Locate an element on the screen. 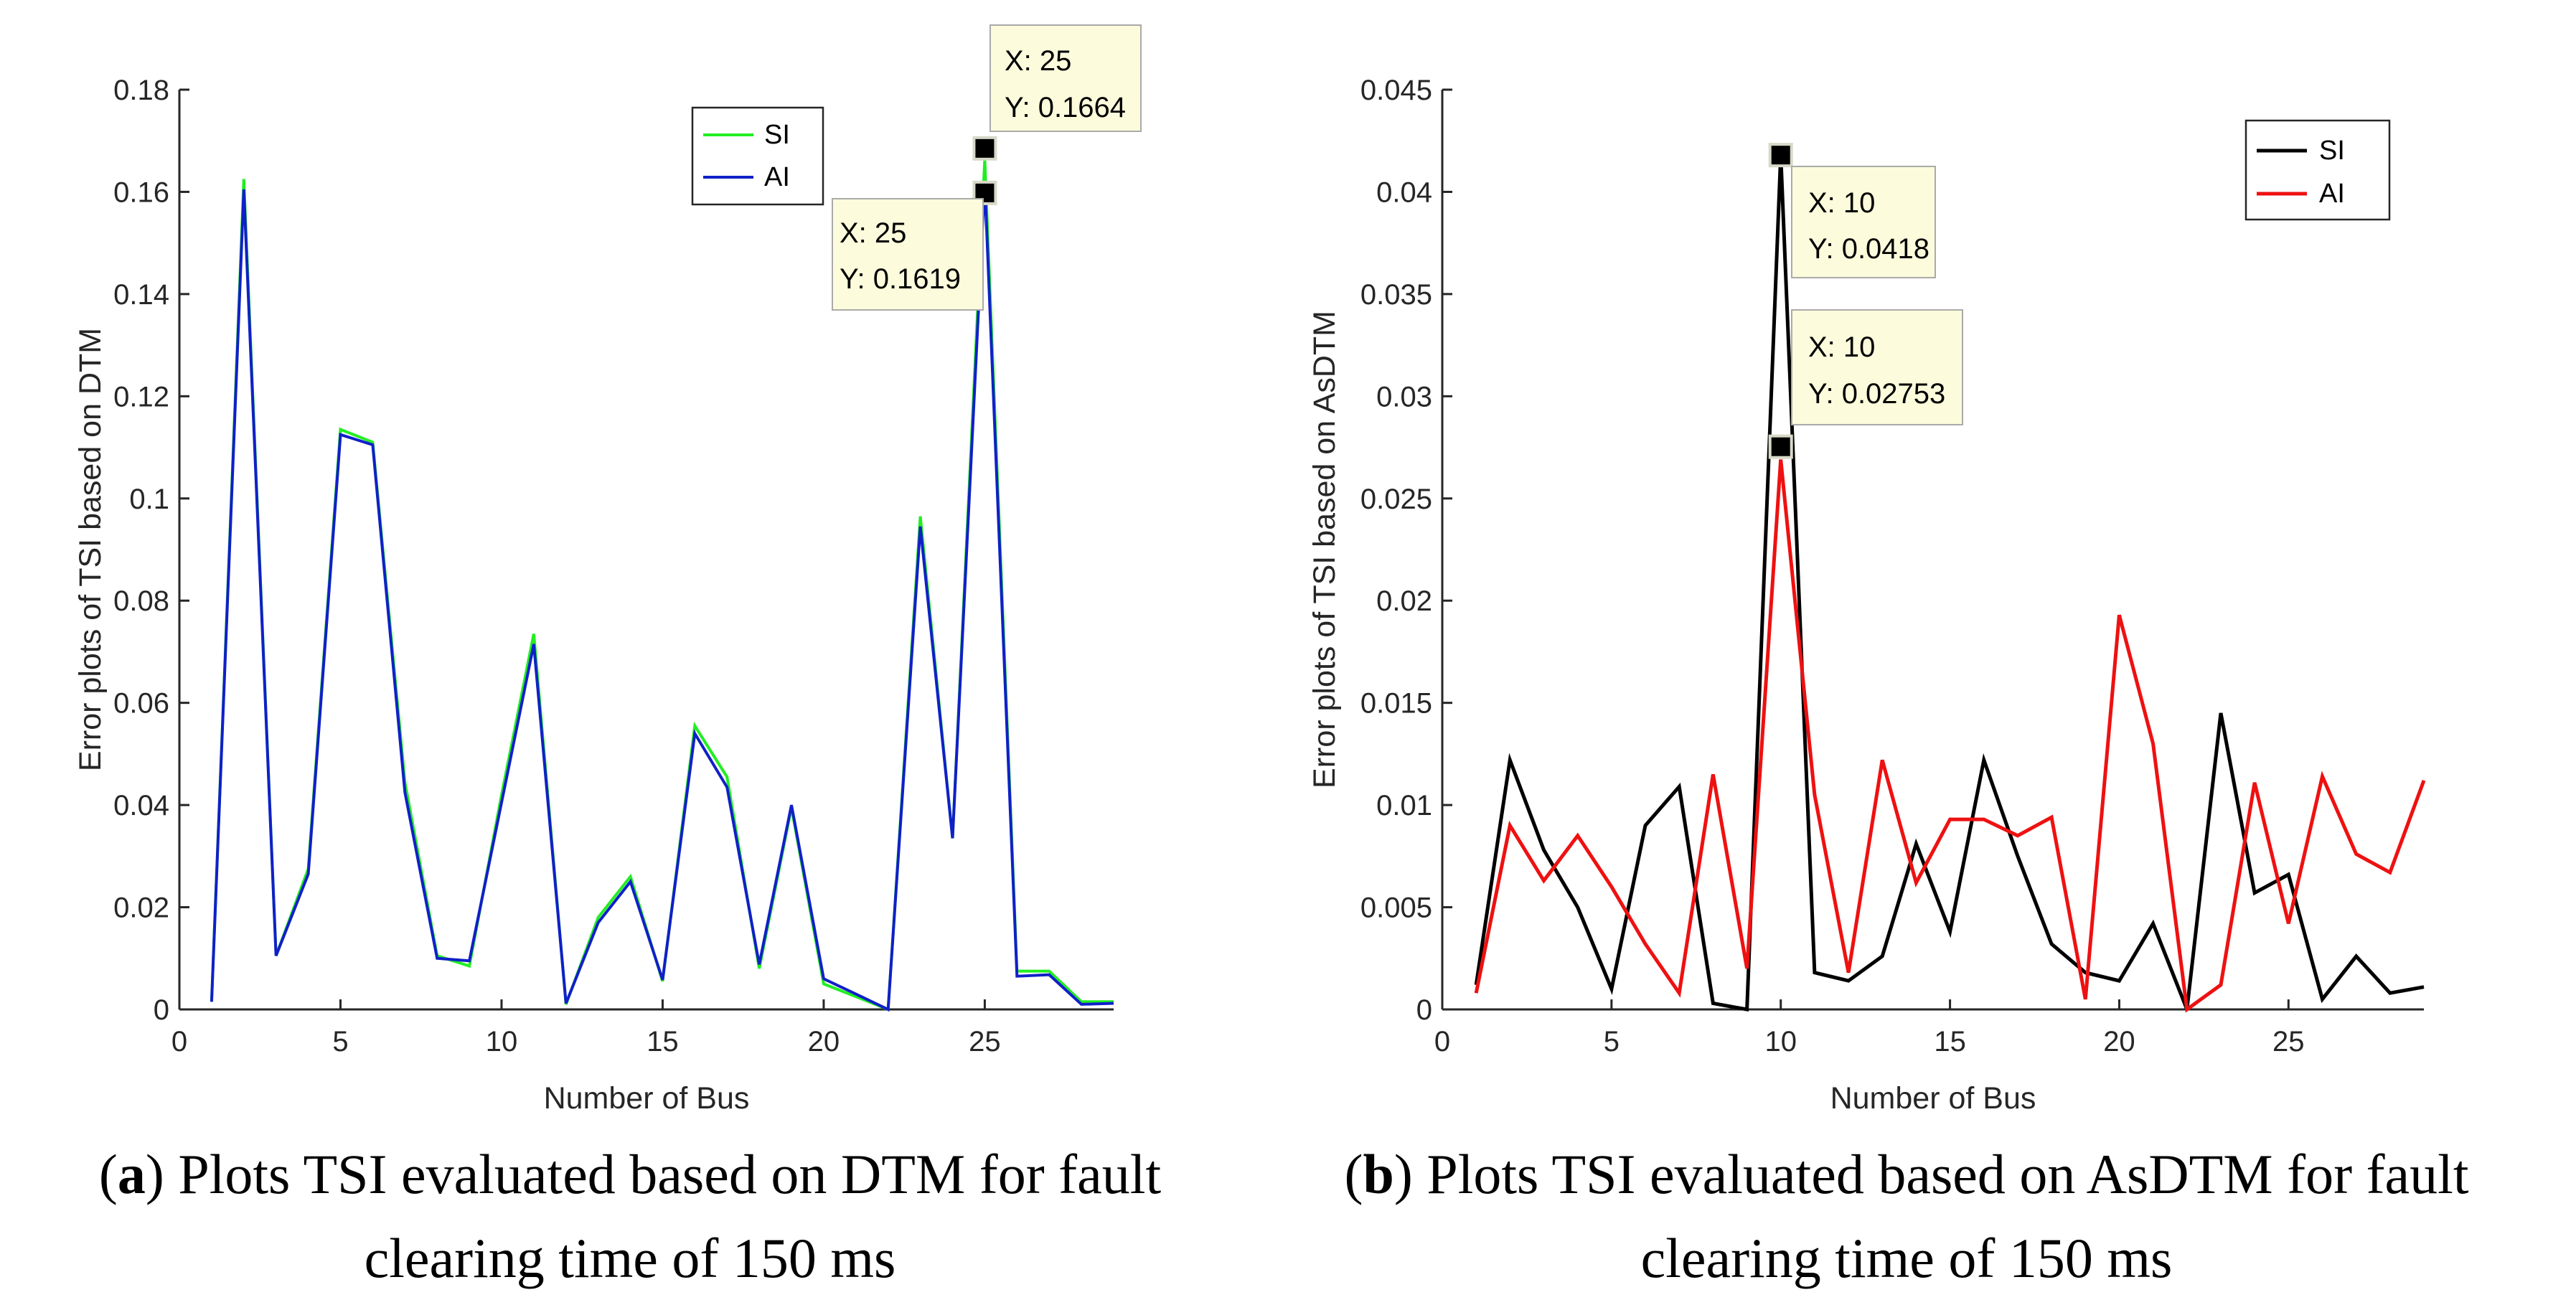  y-tick-label: 0.035 is located at coordinates (1396, 295).